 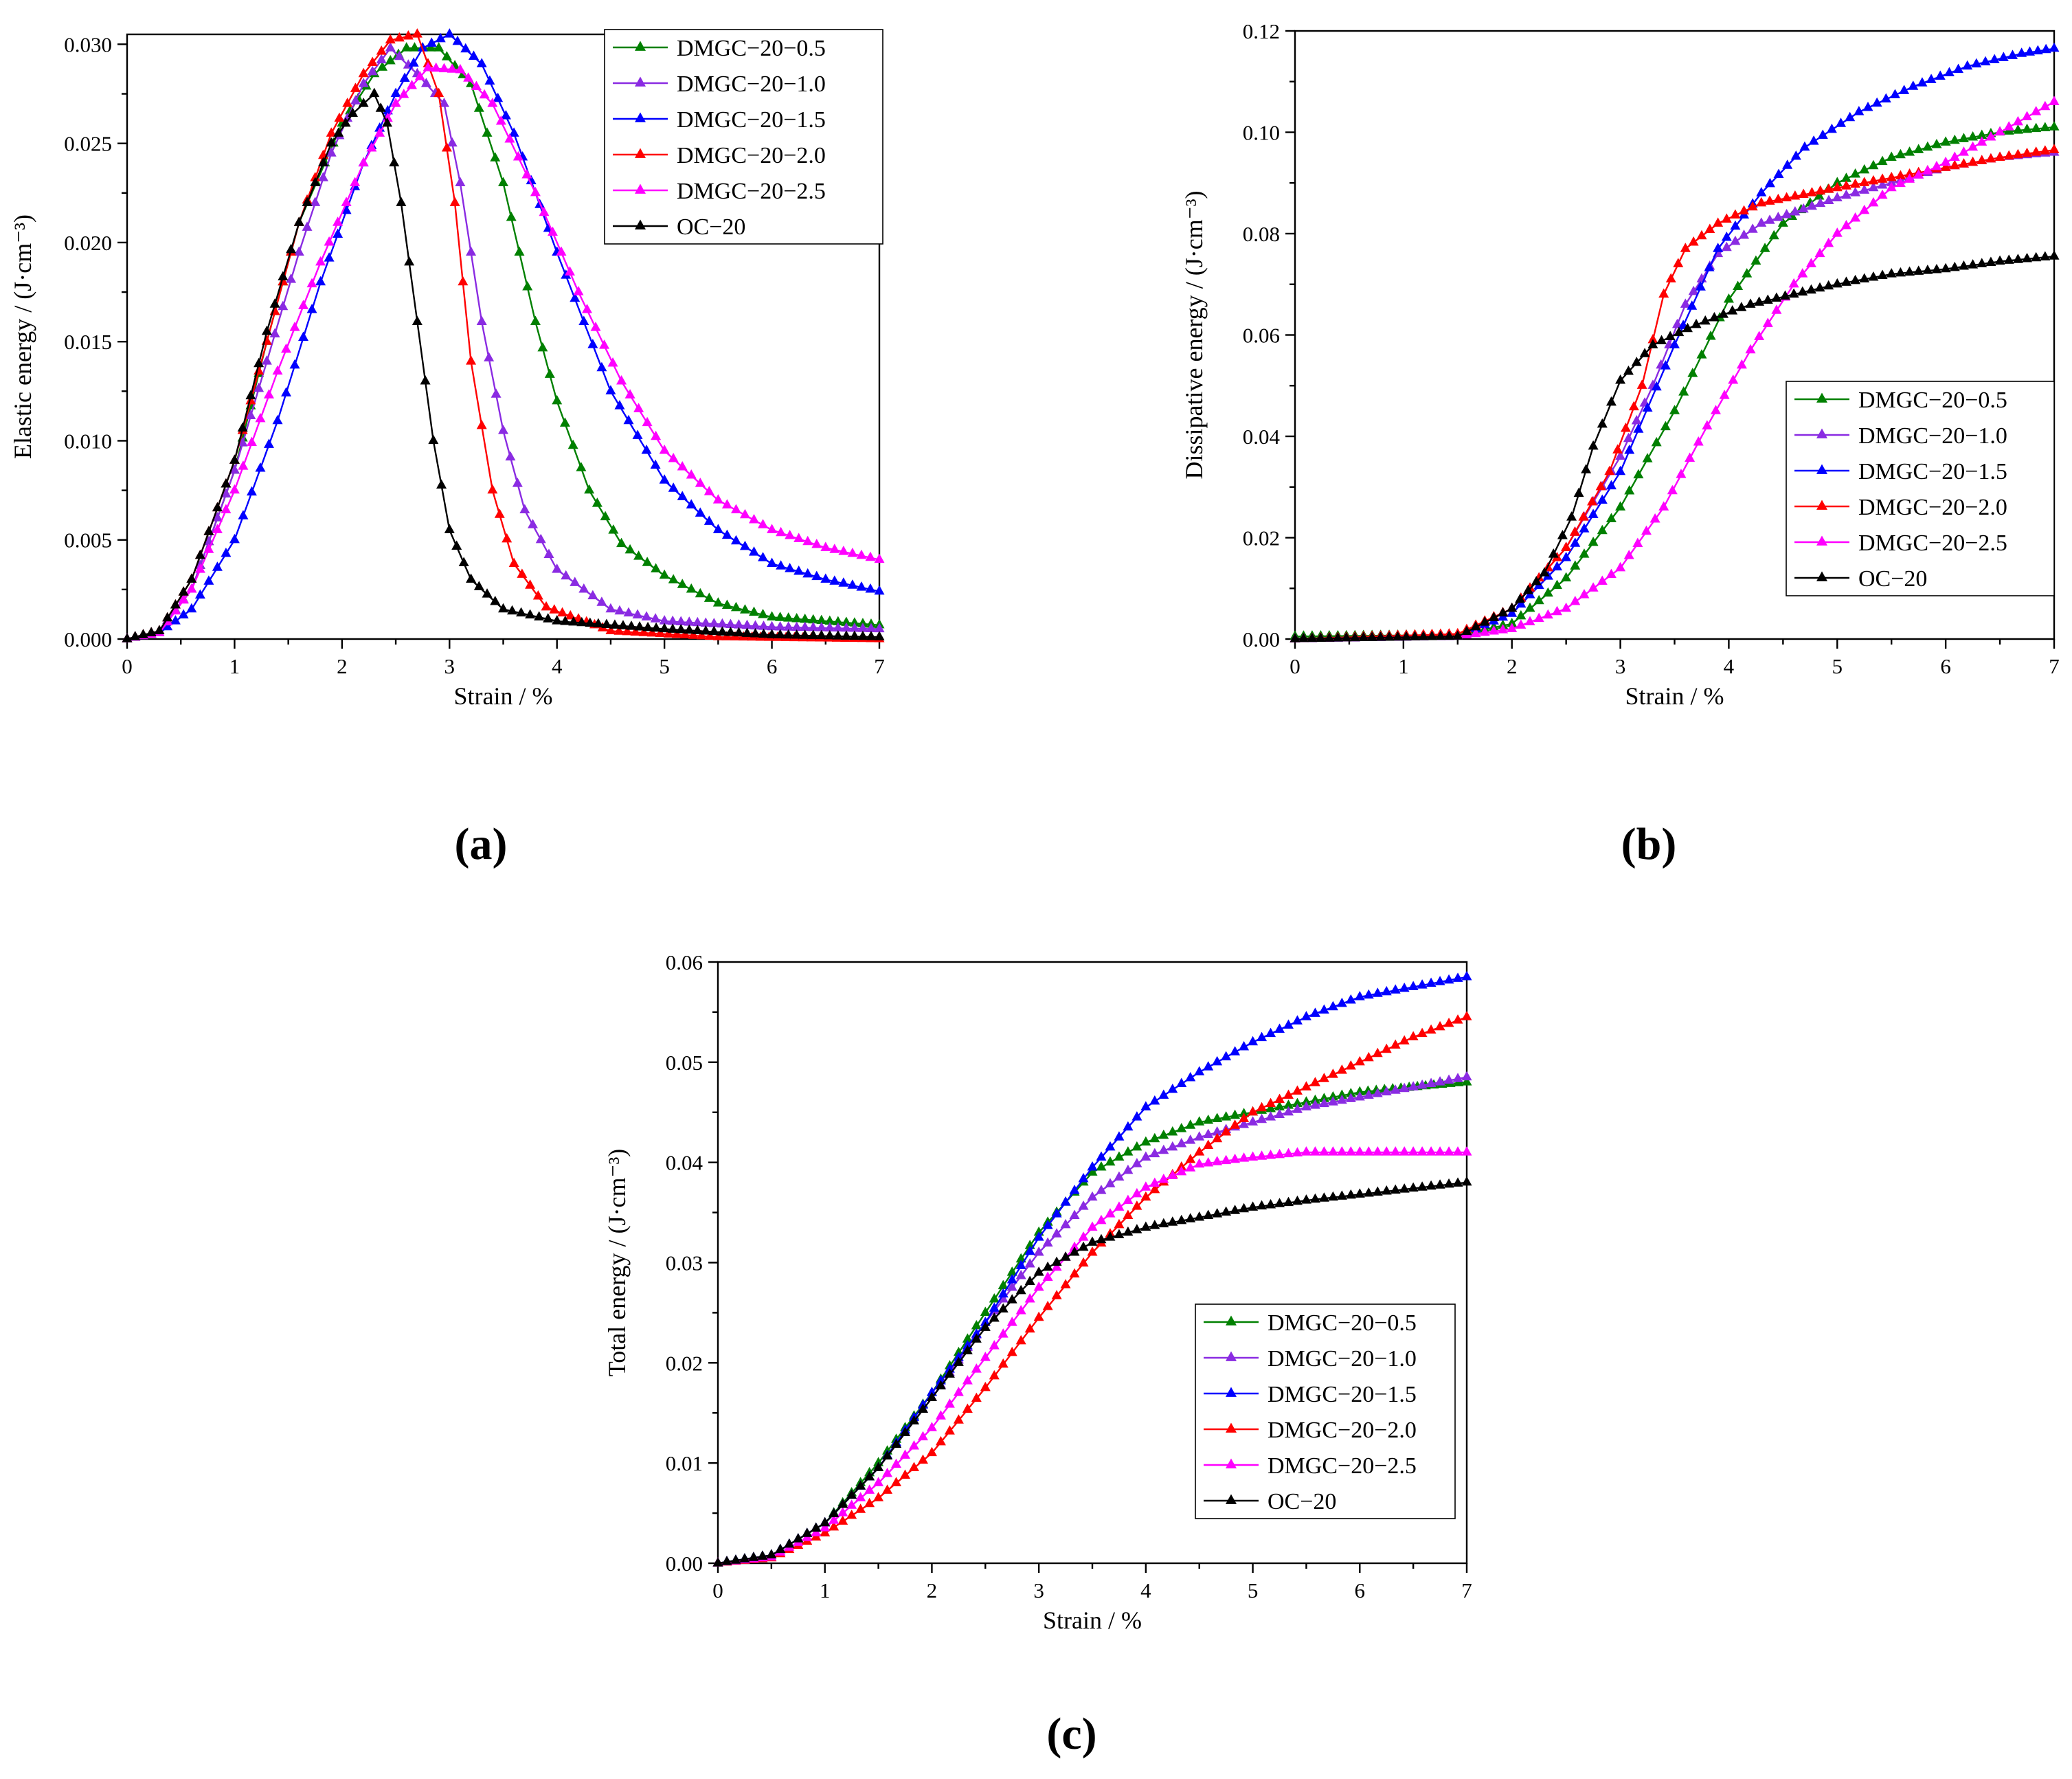 I want to click on y-tick-label: 0.08, so click(x=1261, y=234).